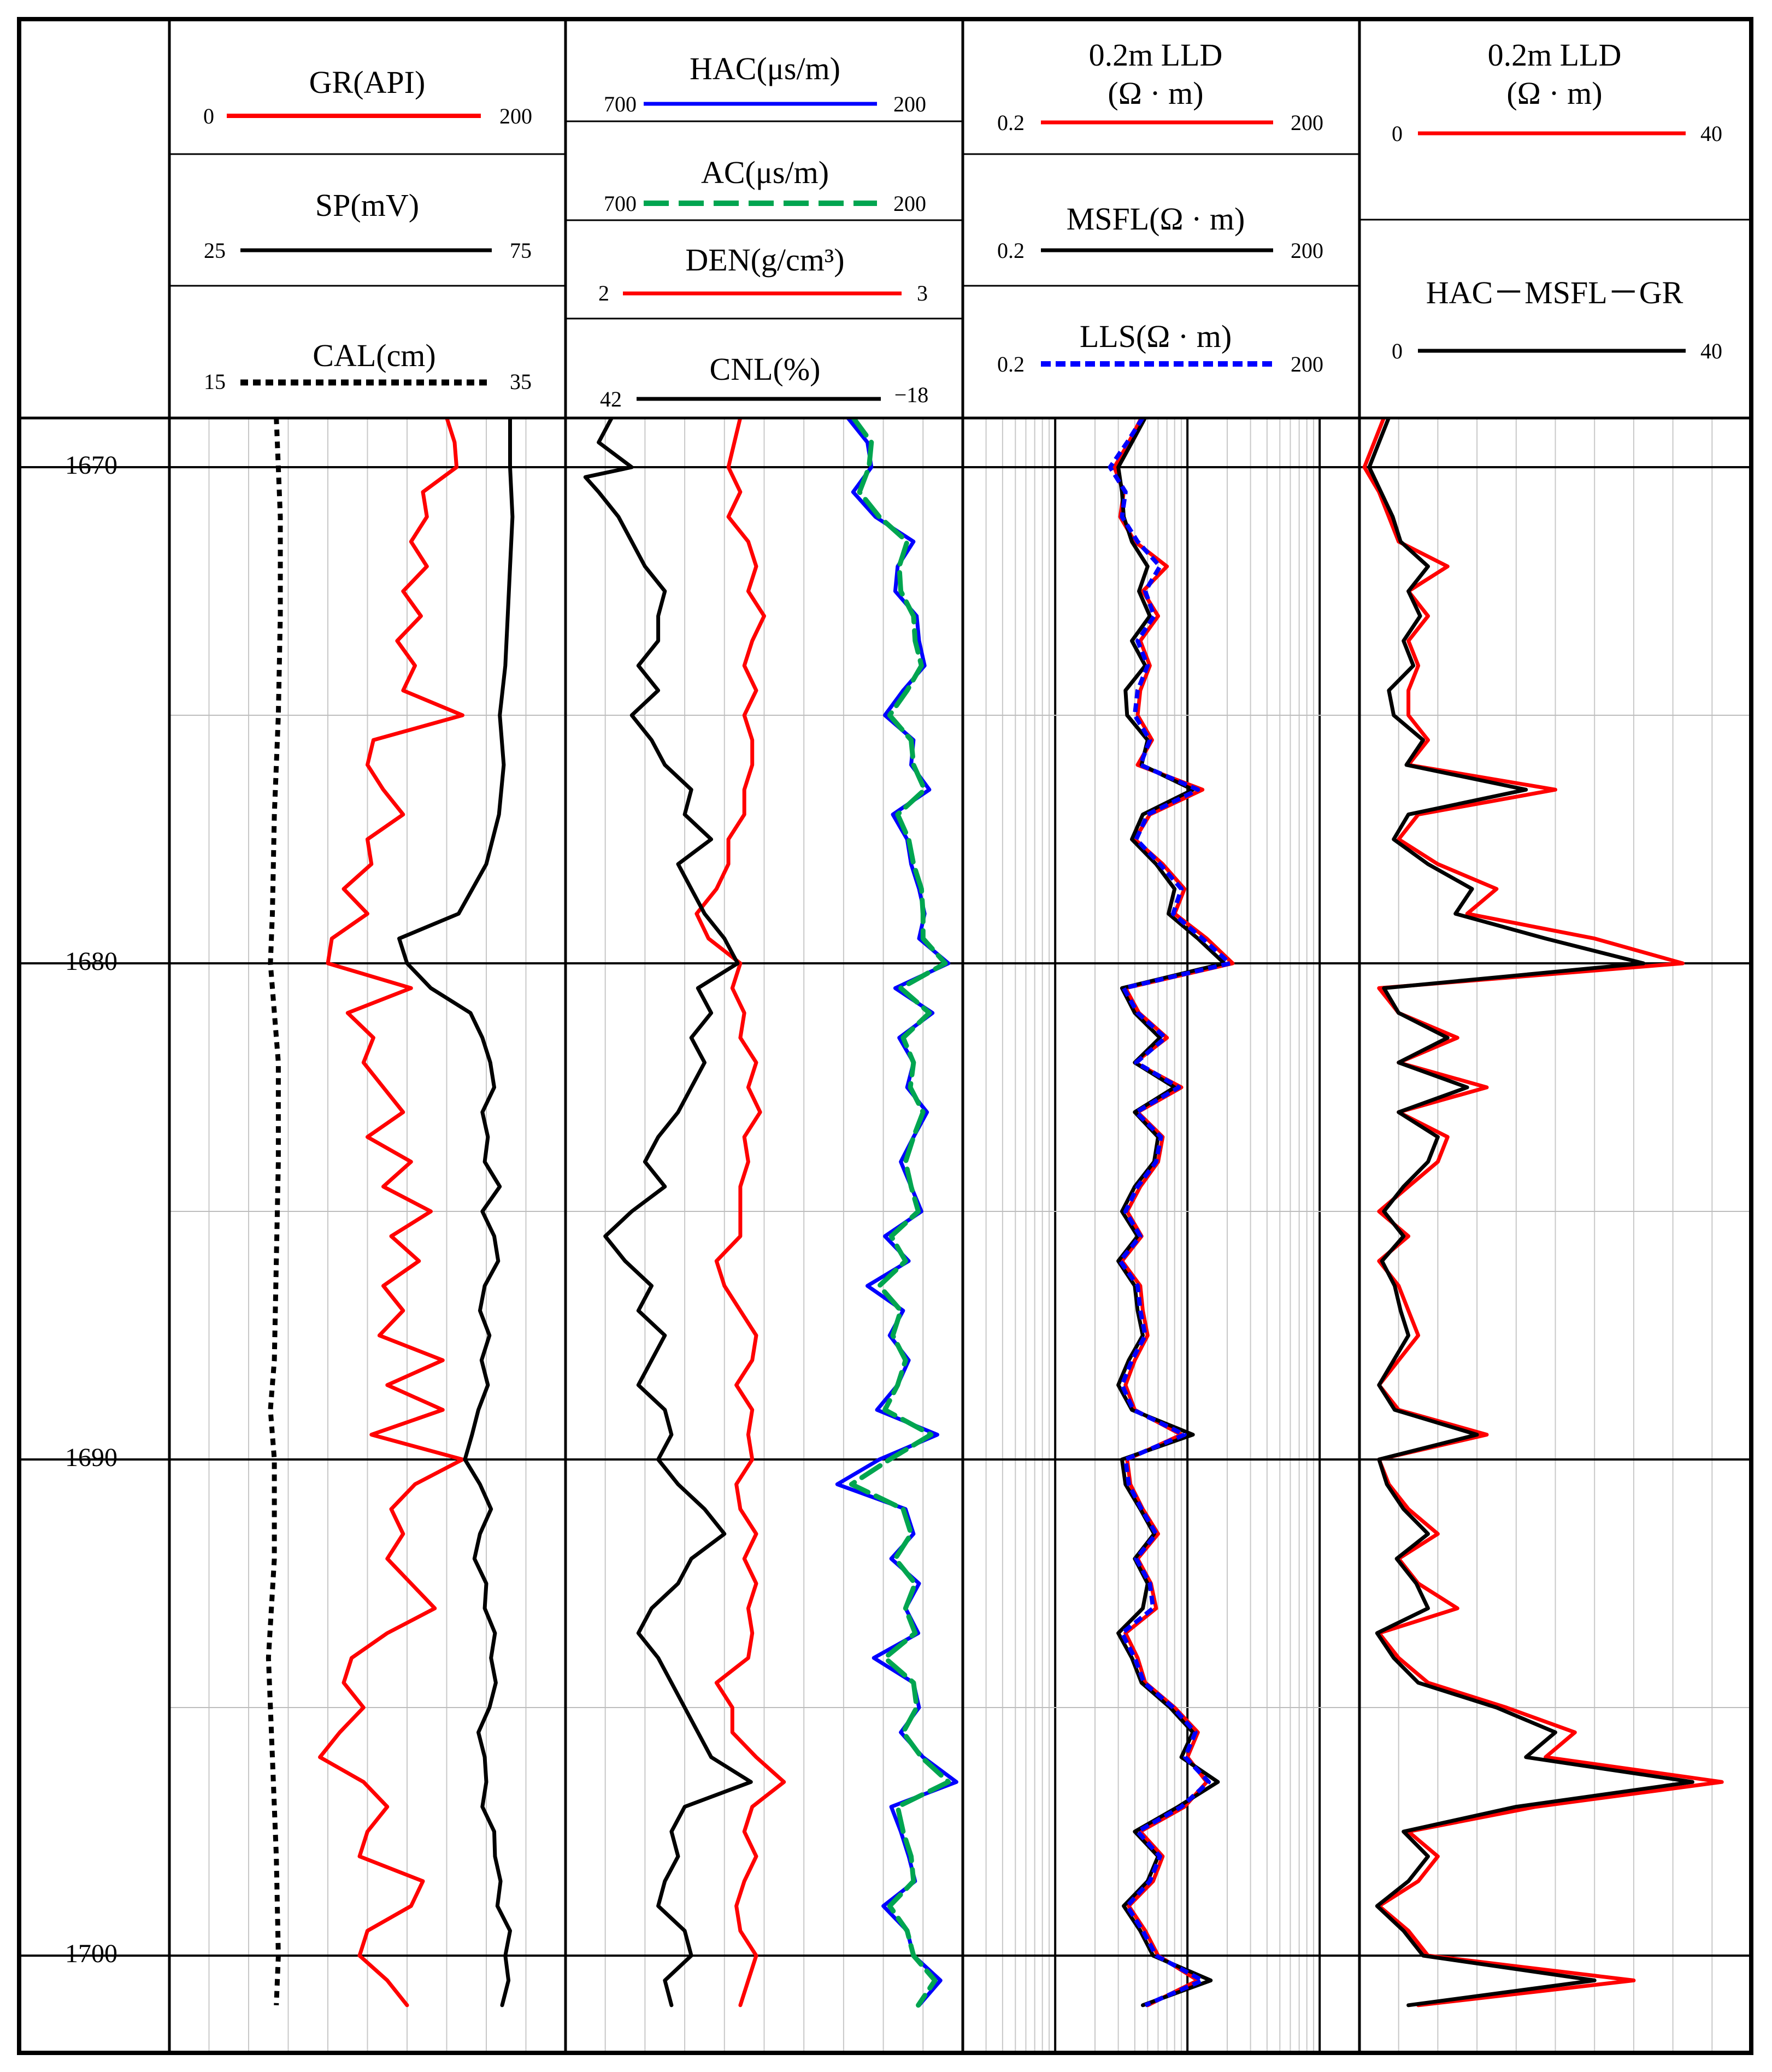  Describe the element at coordinates (91, 465) in the screenshot. I see `depth-label-1670: 1670` at that location.